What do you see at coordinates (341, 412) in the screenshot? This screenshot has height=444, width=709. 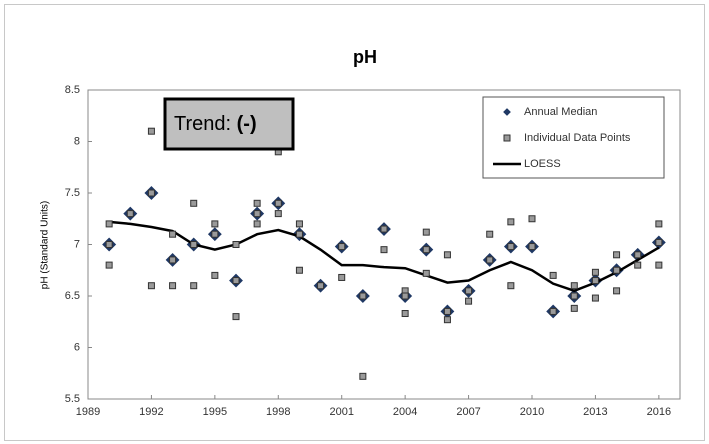 I see `x-tick-label: 2001` at bounding box center [341, 412].